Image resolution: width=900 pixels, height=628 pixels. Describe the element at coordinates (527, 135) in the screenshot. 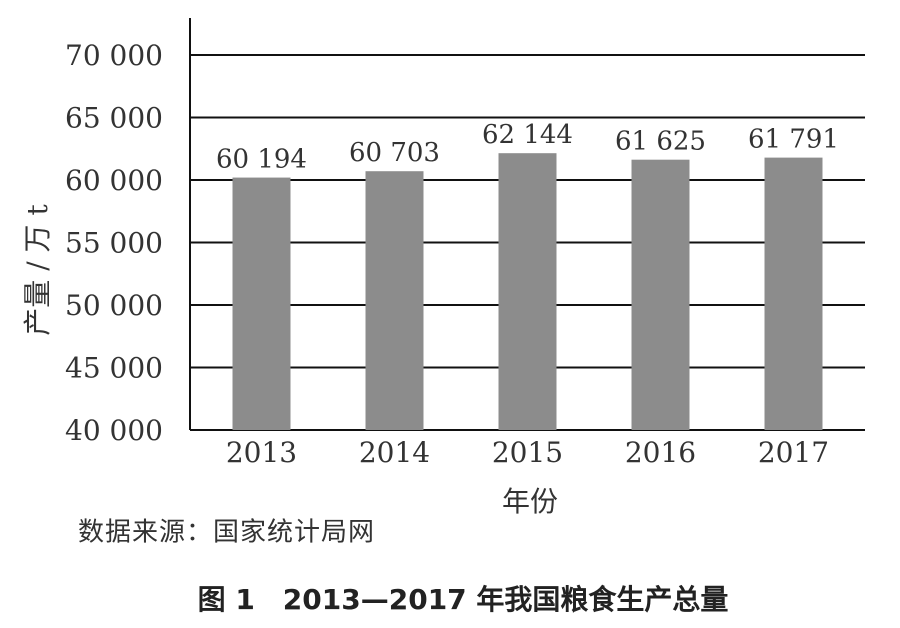

I see `data-label: 62 144` at that location.